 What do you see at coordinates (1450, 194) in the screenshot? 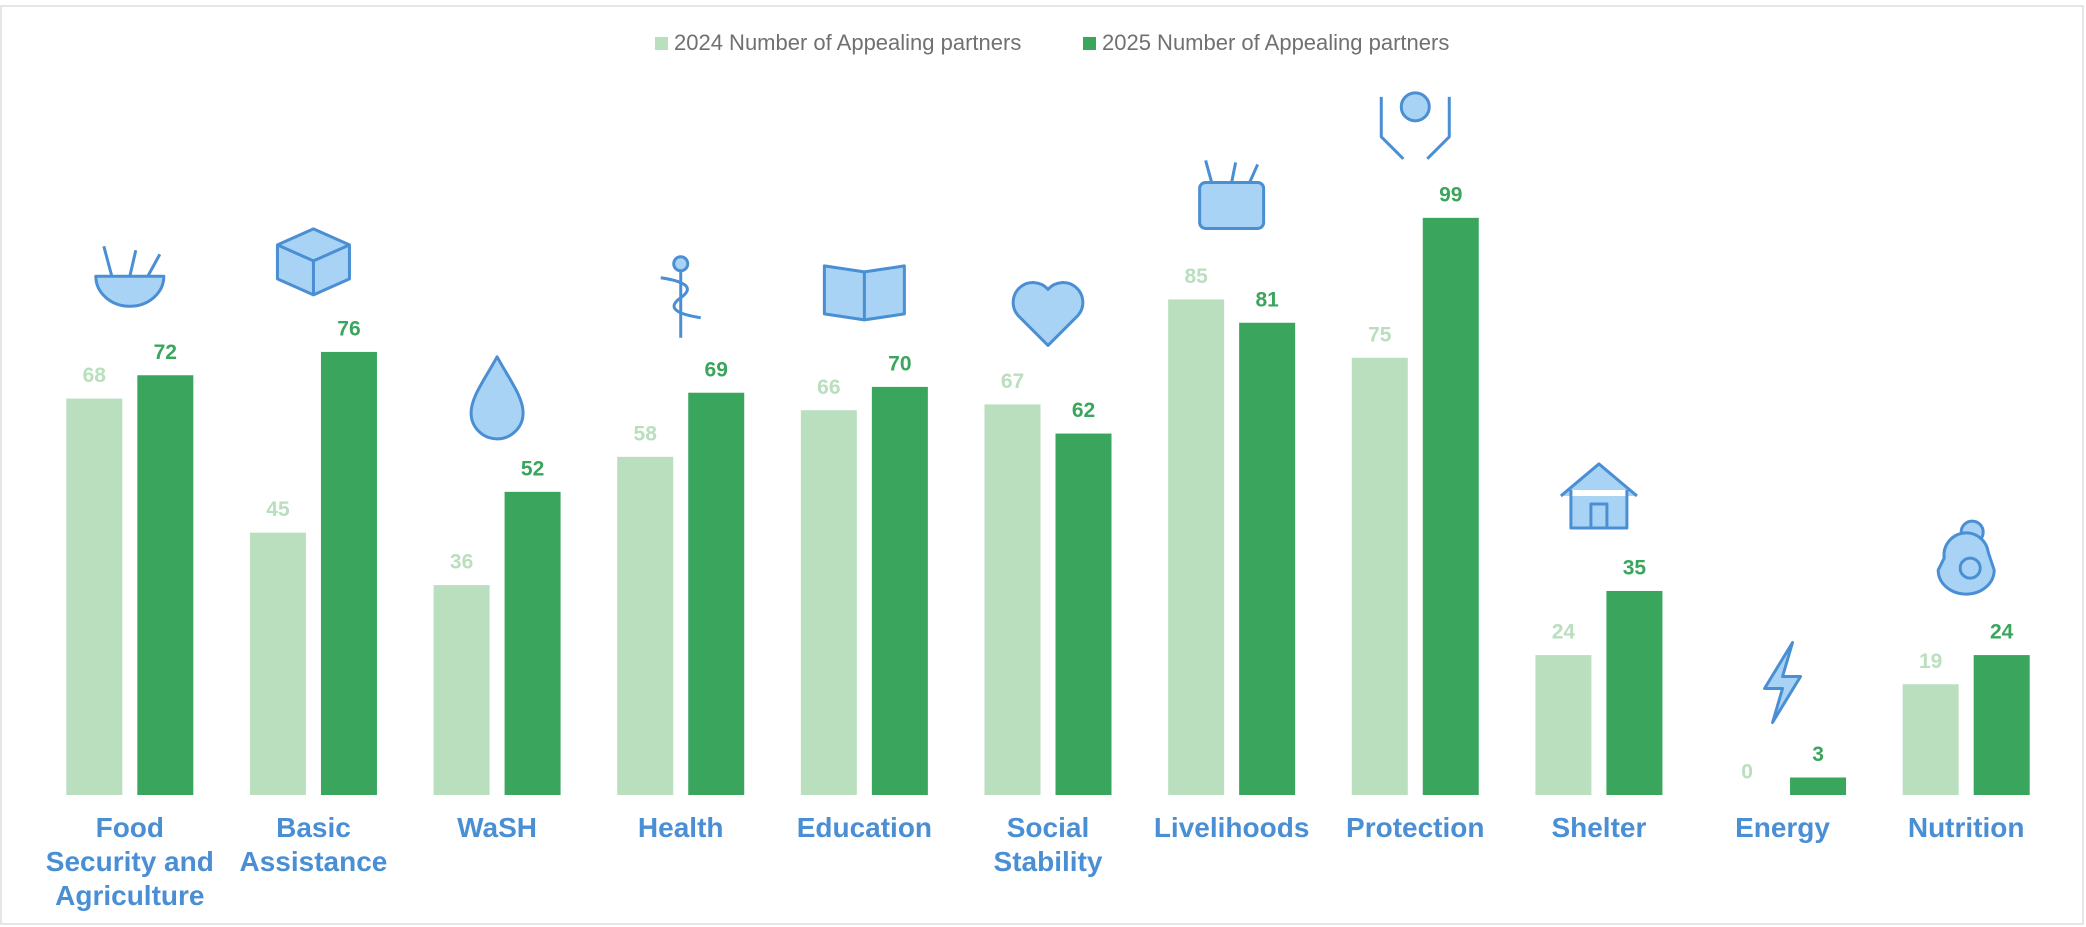
I see `value-label: 99` at bounding box center [1450, 194].